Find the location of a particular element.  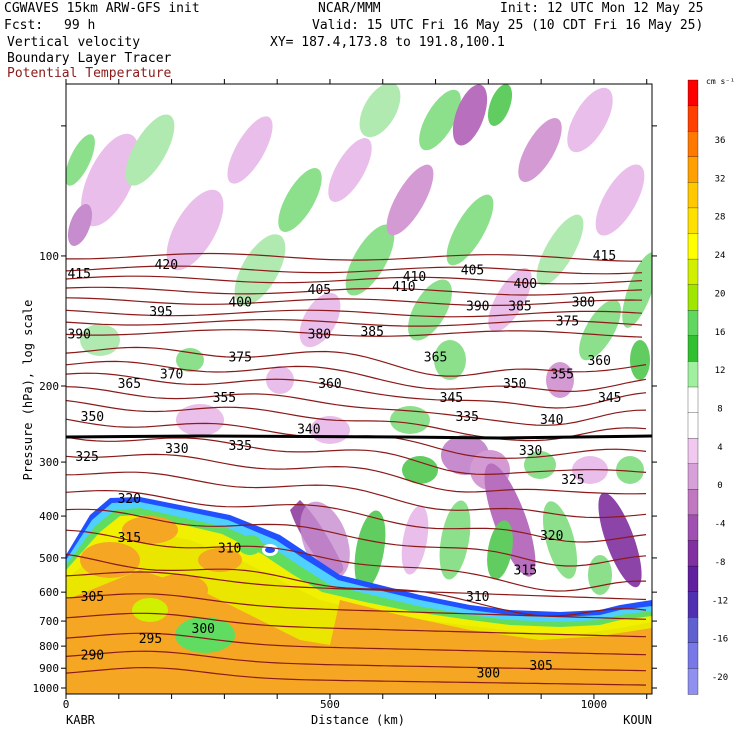

left-endpoint-label: KABR is located at coordinates (81, 720).